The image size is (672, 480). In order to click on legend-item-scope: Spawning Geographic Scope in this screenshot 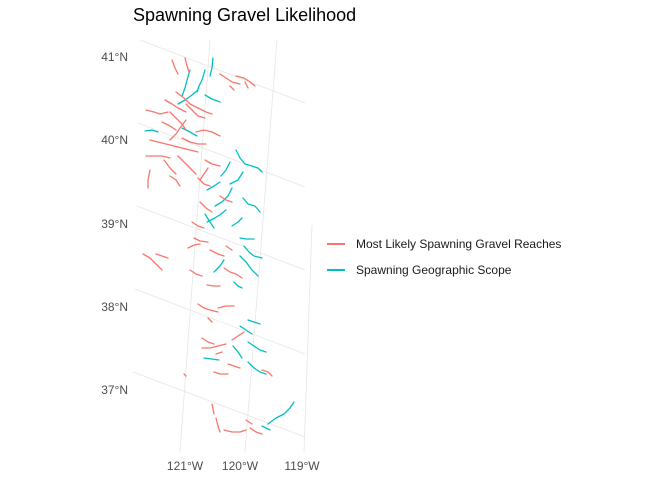, I will do `click(444, 270)`.